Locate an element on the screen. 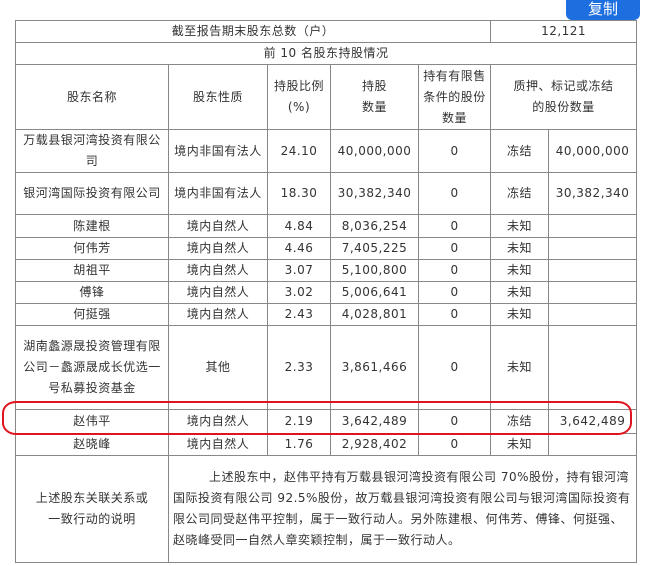 The image size is (646, 566). cell-name: 赵晓峰 is located at coordinates (92, 444).